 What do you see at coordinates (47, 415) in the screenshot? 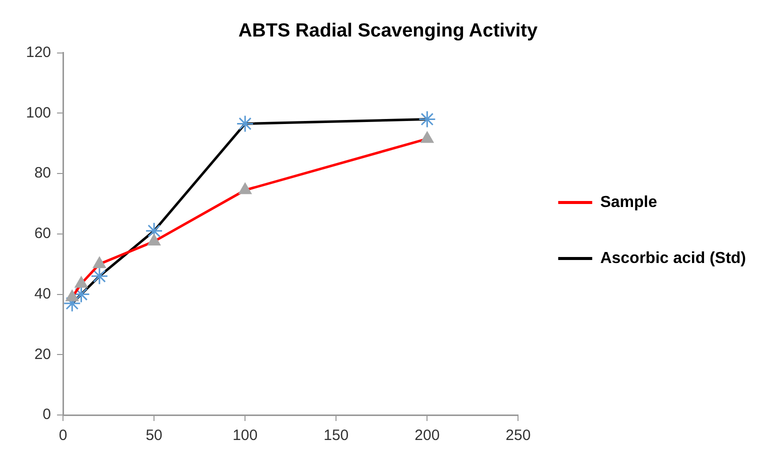
I see `y-tick-label: 0` at bounding box center [47, 415].